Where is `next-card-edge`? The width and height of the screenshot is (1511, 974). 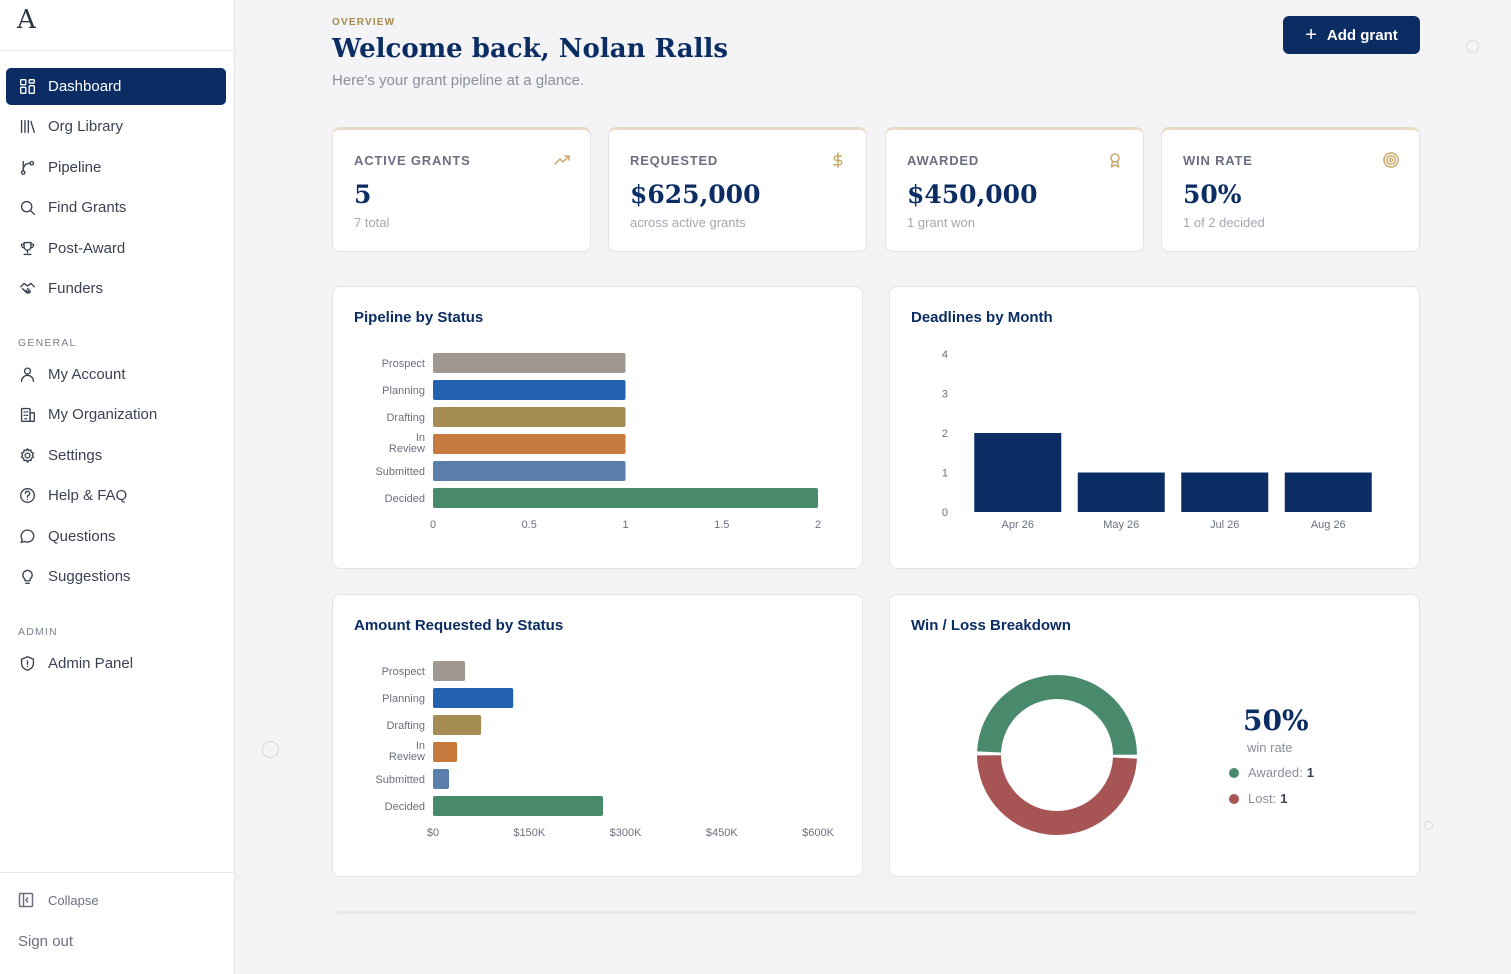
next-card-edge is located at coordinates (876, 913).